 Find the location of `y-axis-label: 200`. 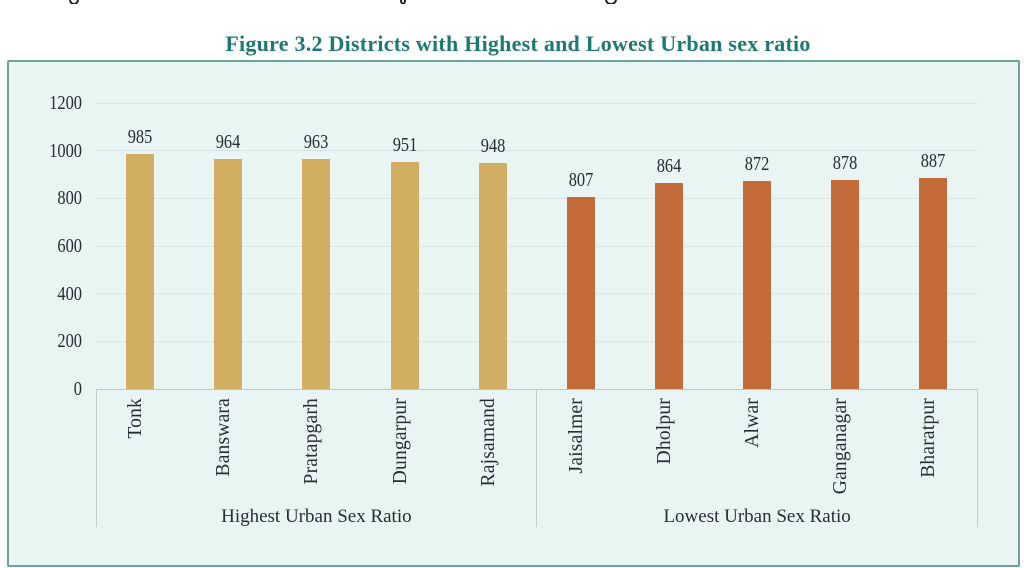

y-axis-label: 200 is located at coordinates (69, 341).